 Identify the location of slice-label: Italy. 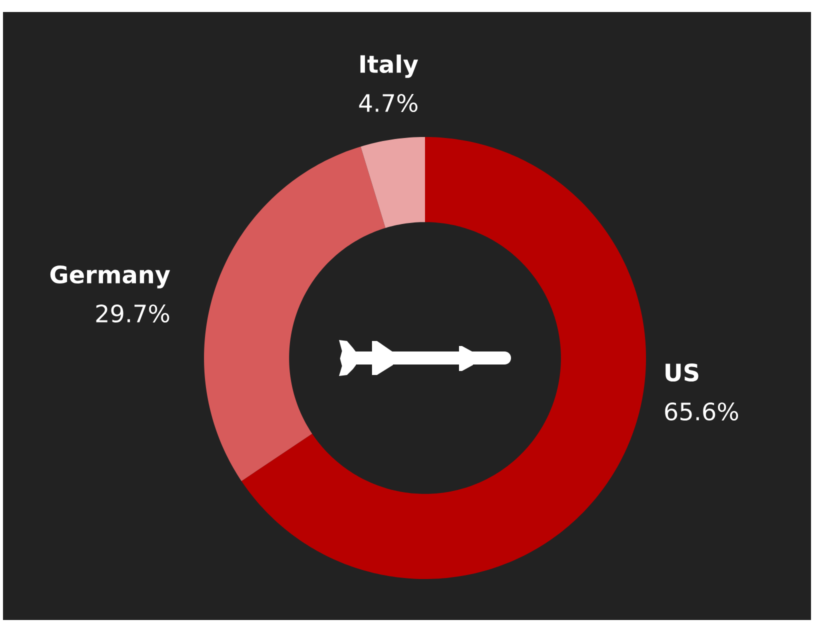
(389, 66).